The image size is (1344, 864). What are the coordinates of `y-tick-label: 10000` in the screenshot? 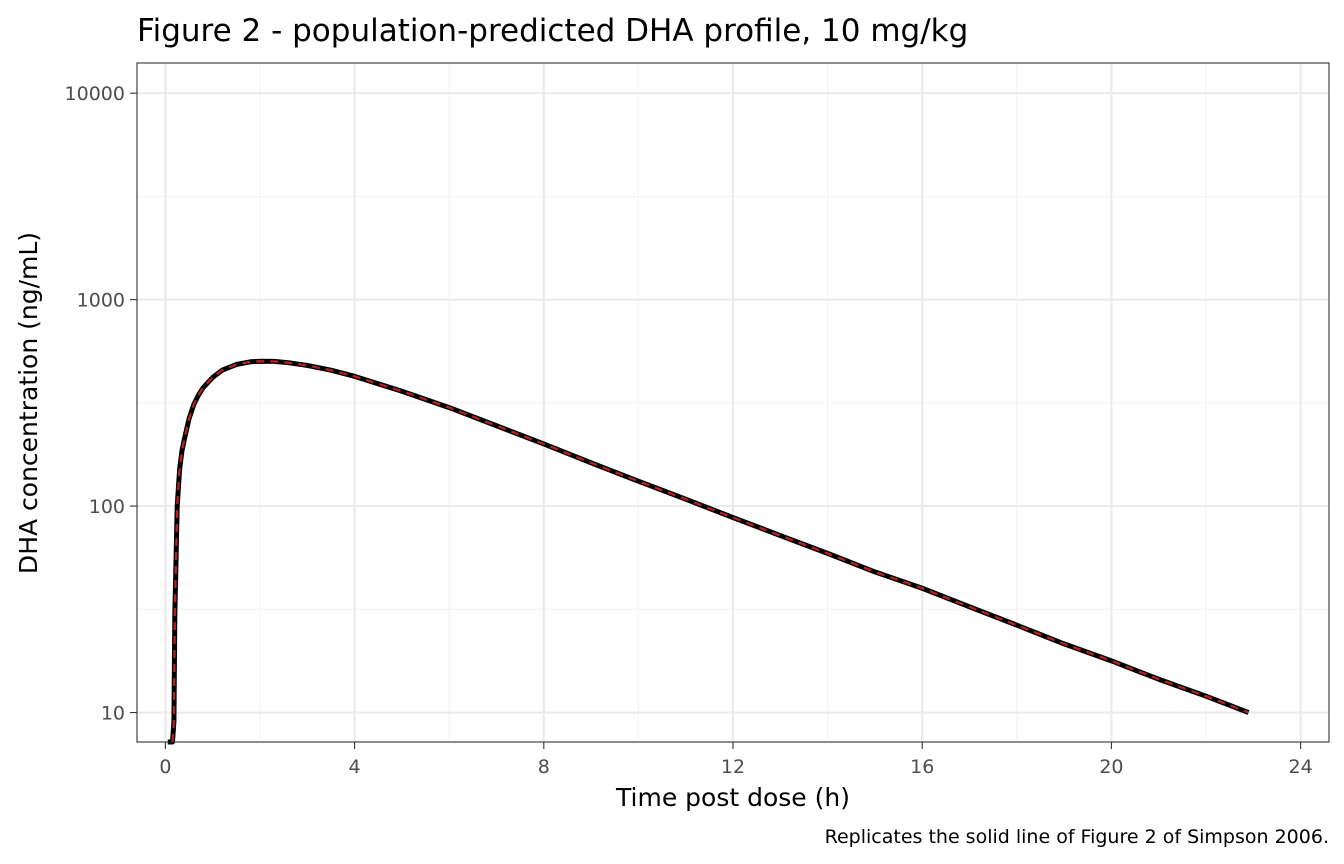 It's located at (95, 94).